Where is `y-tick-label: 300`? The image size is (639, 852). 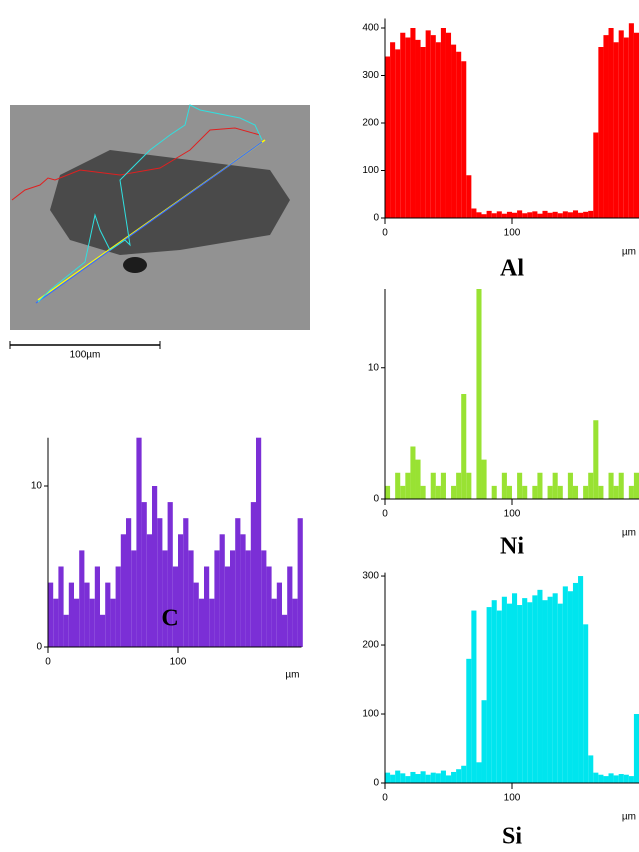 y-tick-label: 300 is located at coordinates (370, 576).